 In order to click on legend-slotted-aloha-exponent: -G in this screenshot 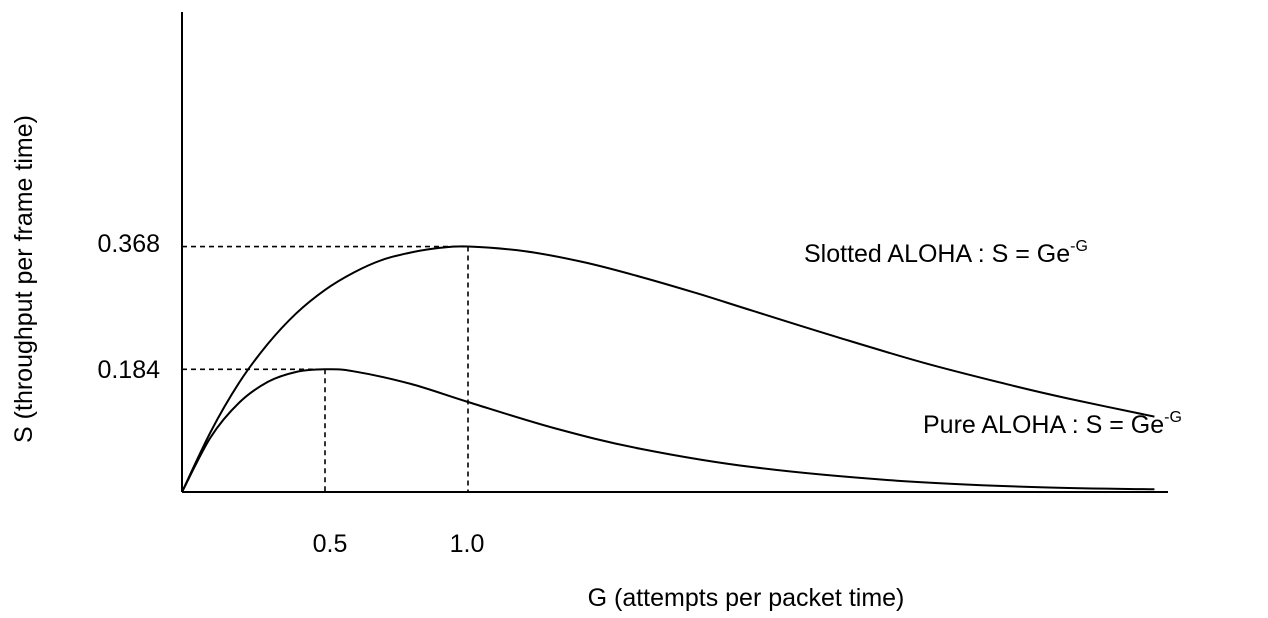, I will do `click(1079, 246)`.